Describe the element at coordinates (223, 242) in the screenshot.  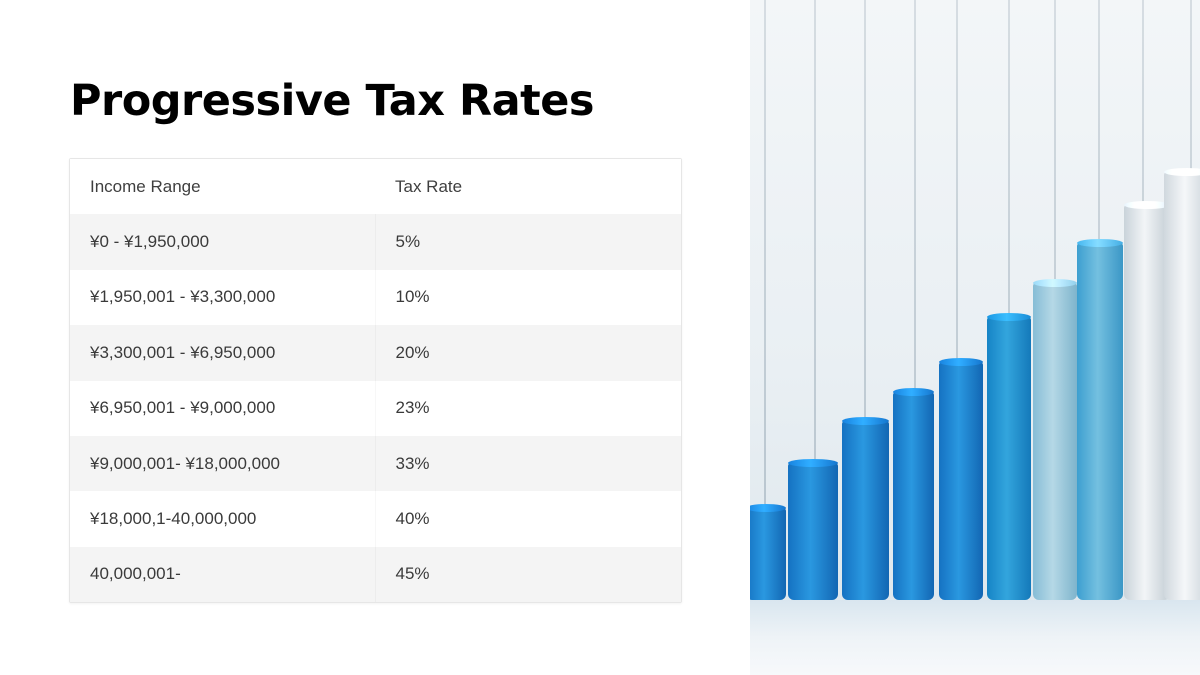
I see `income-range-cell: ¥0 - ¥1,950,000` at that location.